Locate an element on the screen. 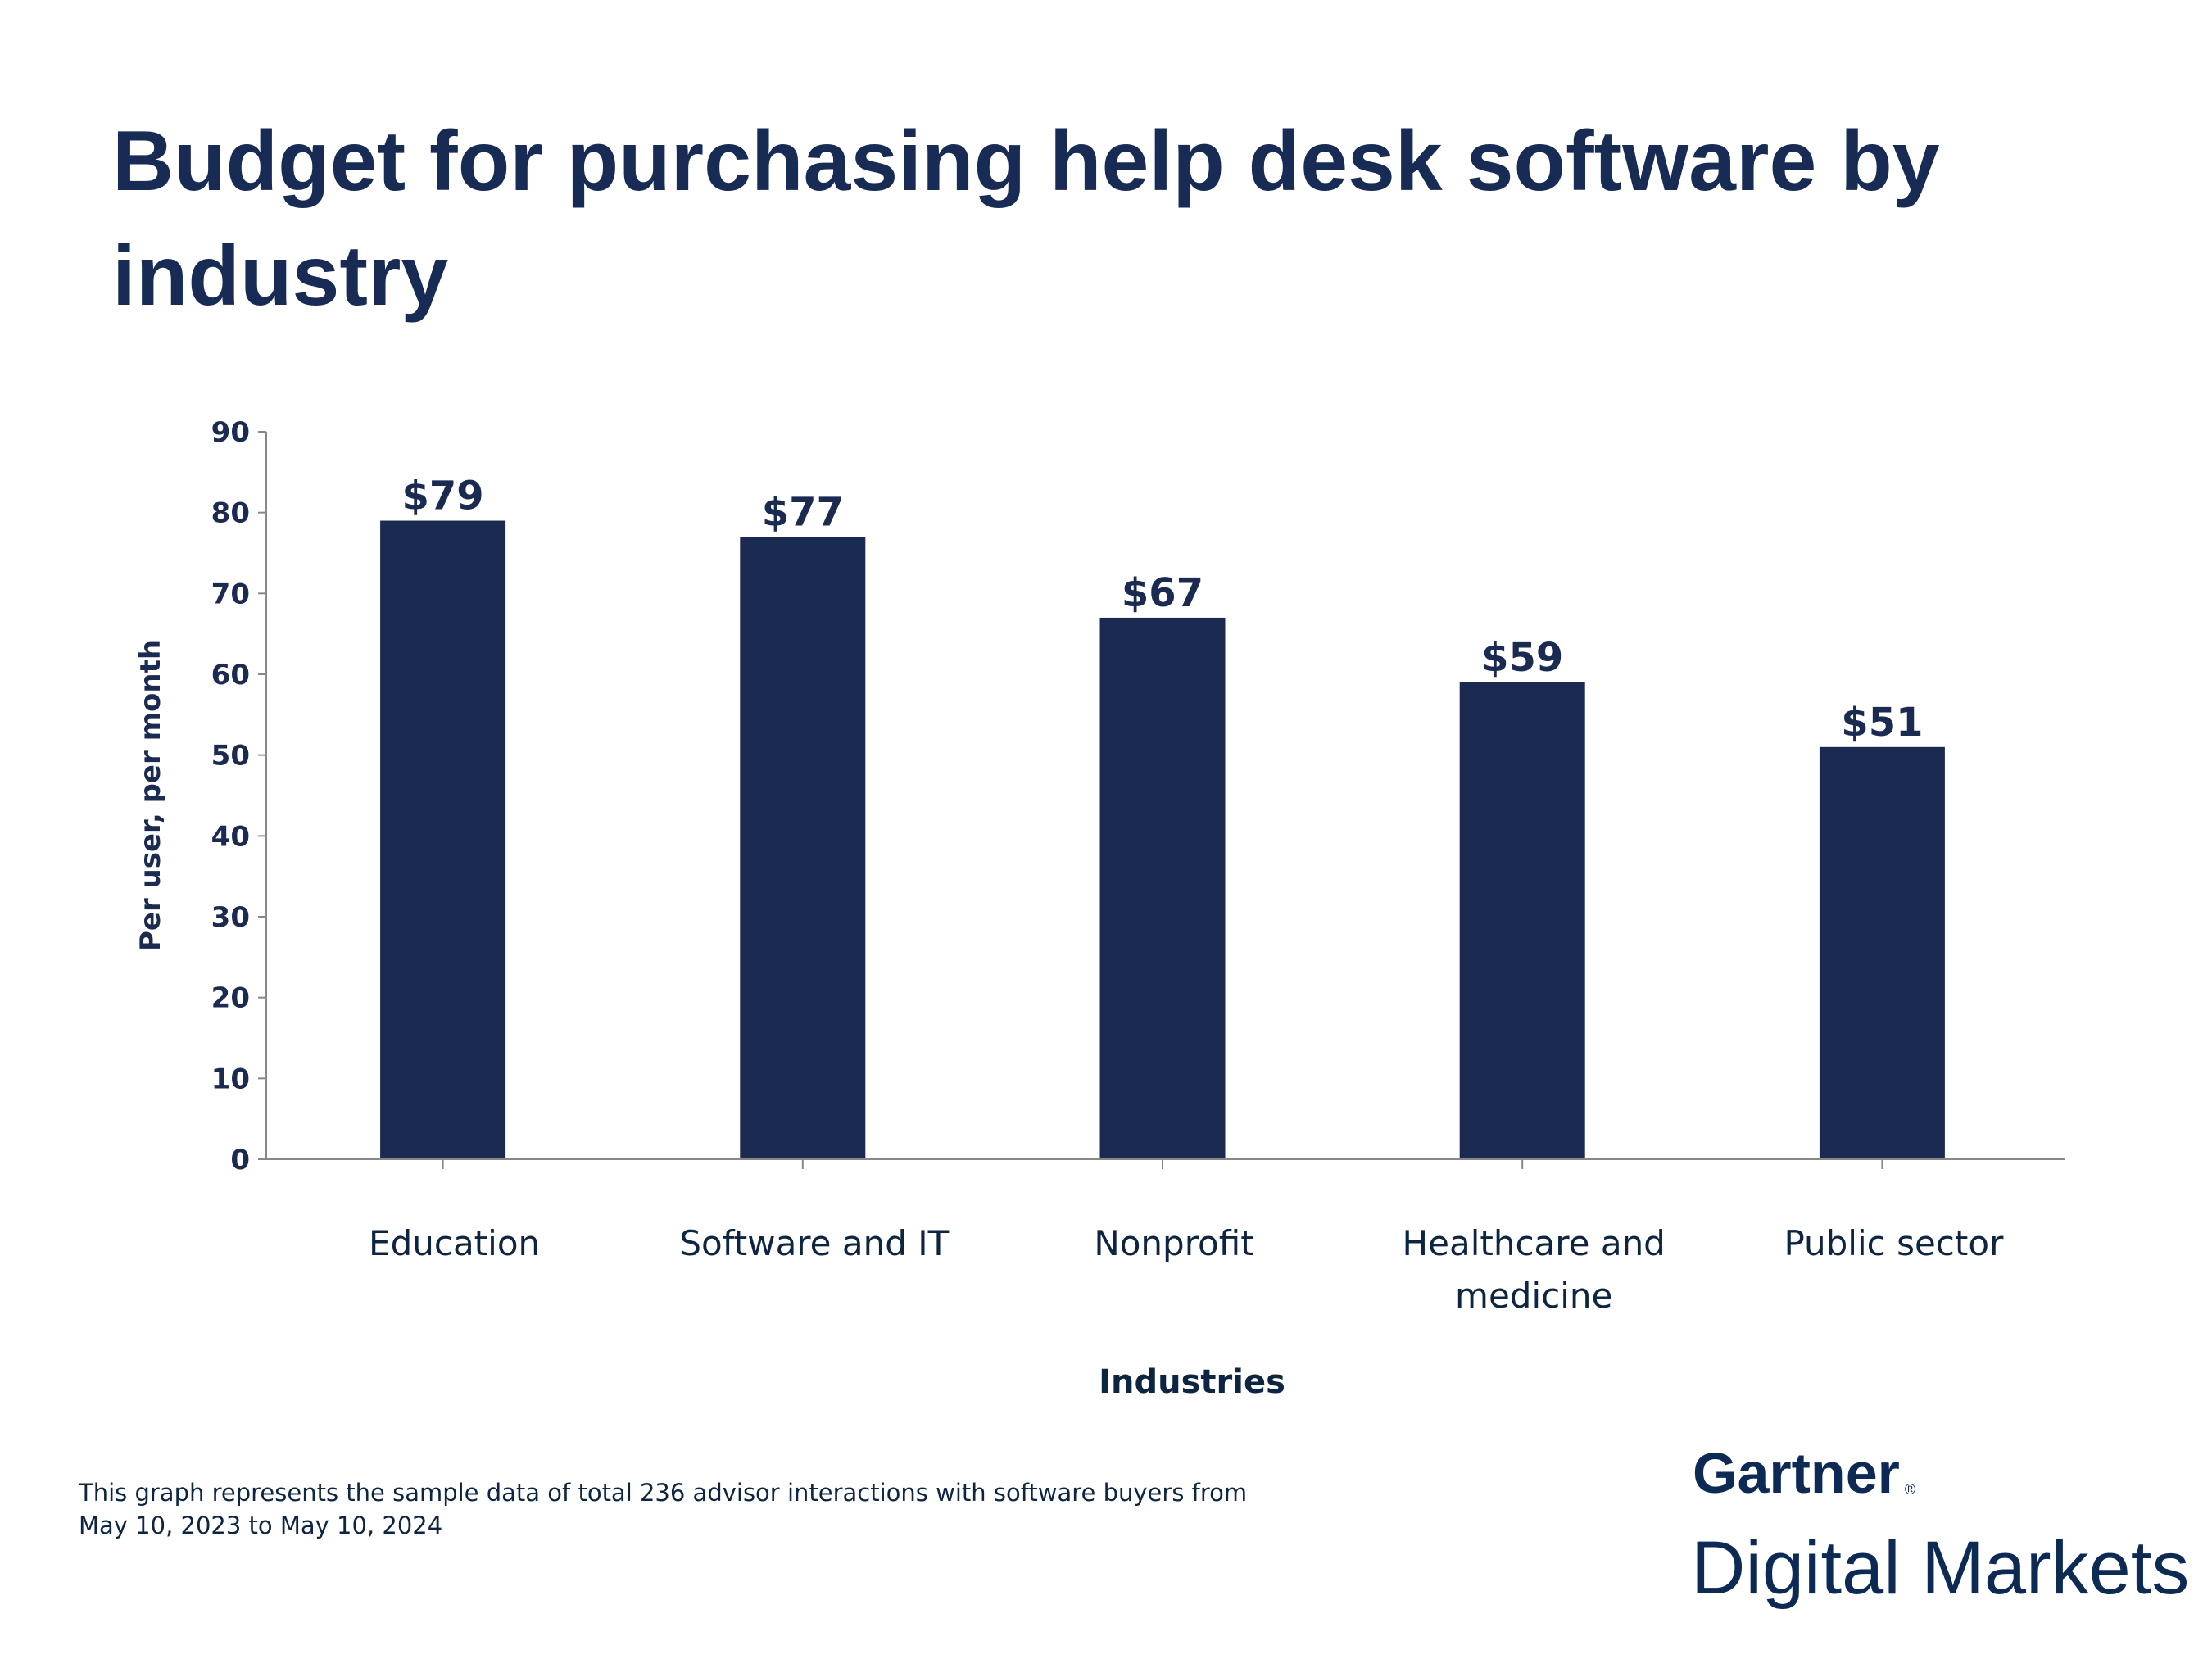 Image resolution: width=2212 pixels, height=1659 pixels. y-tick-label: 20 is located at coordinates (230, 998).